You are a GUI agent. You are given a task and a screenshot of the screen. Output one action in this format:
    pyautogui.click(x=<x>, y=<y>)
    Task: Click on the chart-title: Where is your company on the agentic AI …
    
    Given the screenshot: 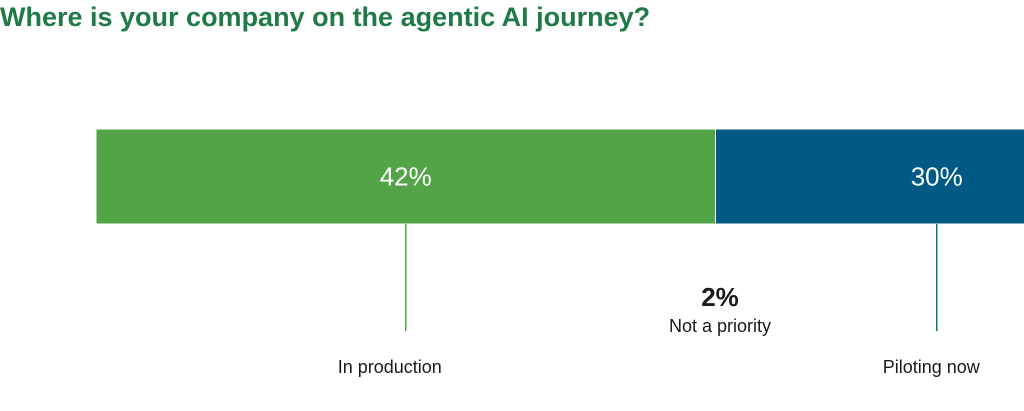 What is the action you would take?
    pyautogui.click(x=325, y=17)
    